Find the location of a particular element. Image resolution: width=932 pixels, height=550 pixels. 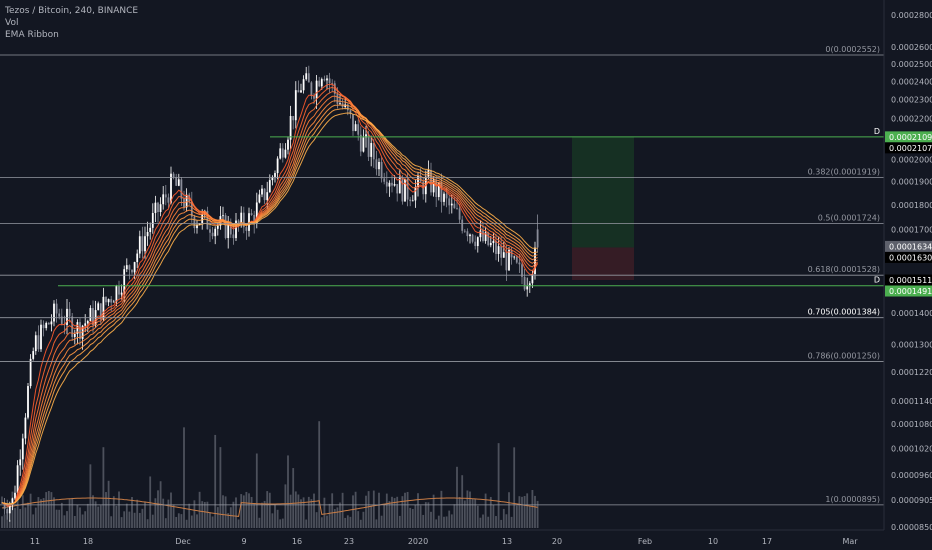

volume-ma-line is located at coordinates (269, 507).